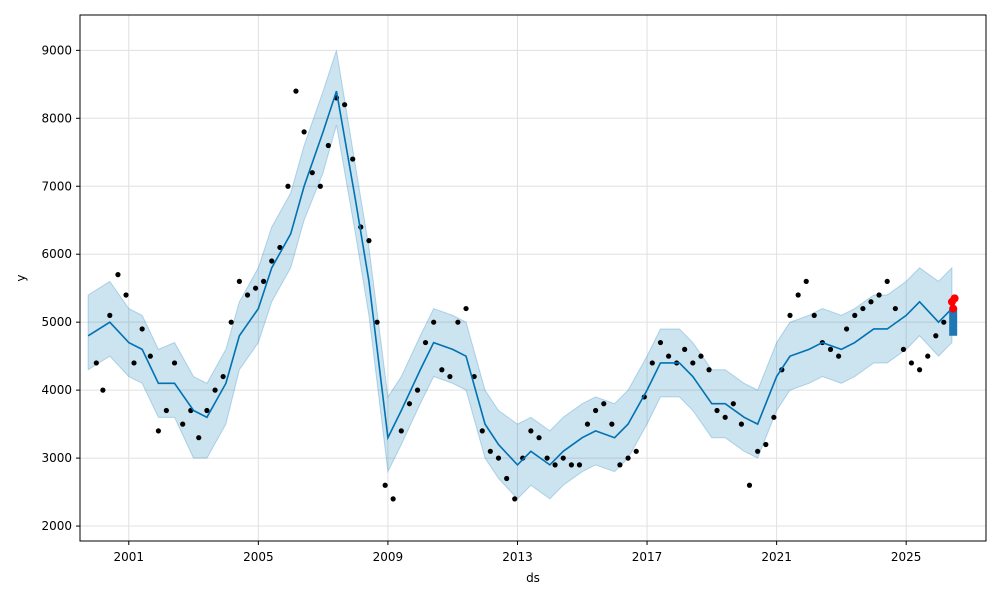 This screenshot has height=600, width=1000. I want to click on forecast-end-markers, so click(953, 315).